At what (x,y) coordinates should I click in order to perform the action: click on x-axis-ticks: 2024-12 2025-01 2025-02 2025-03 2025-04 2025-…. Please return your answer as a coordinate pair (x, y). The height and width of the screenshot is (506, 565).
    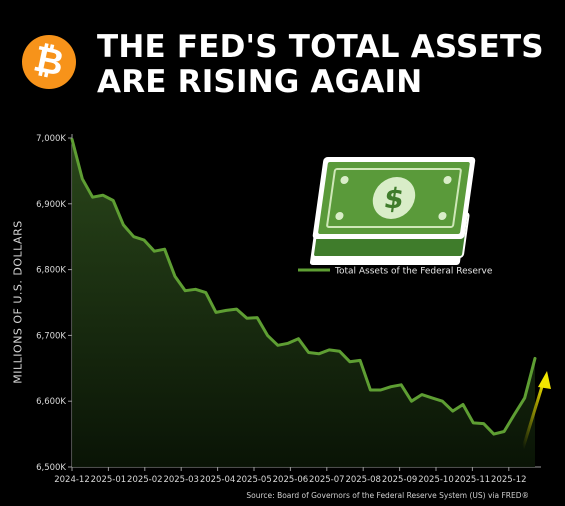
    Looking at the image, I should click on (290, 476).